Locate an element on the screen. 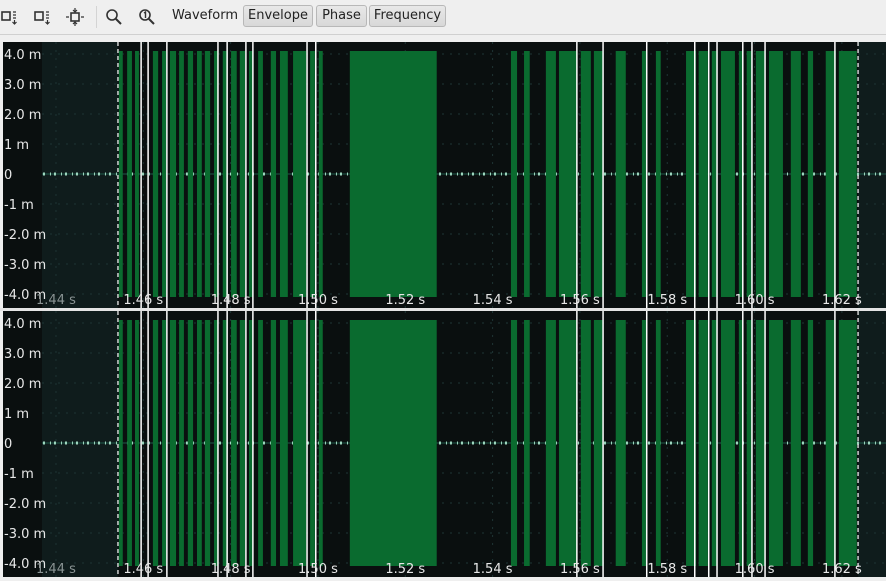  x-tick-label: 1.44 s is located at coordinates (56, 569).